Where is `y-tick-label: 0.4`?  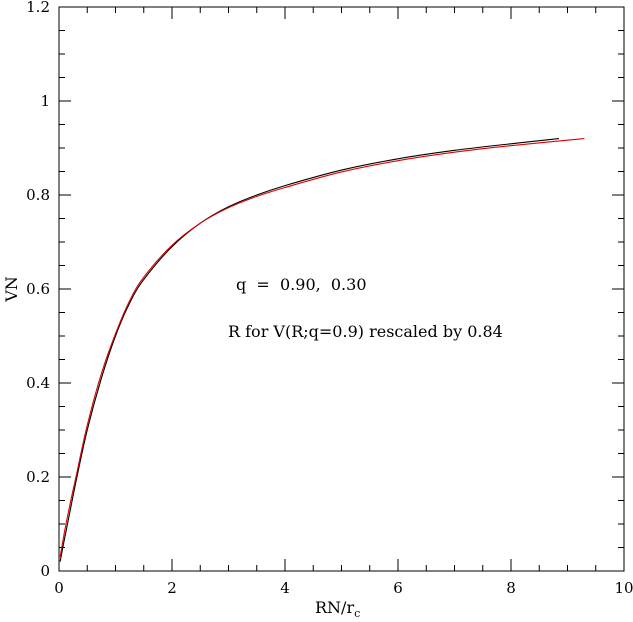
y-tick-label: 0.4 is located at coordinates (38, 383).